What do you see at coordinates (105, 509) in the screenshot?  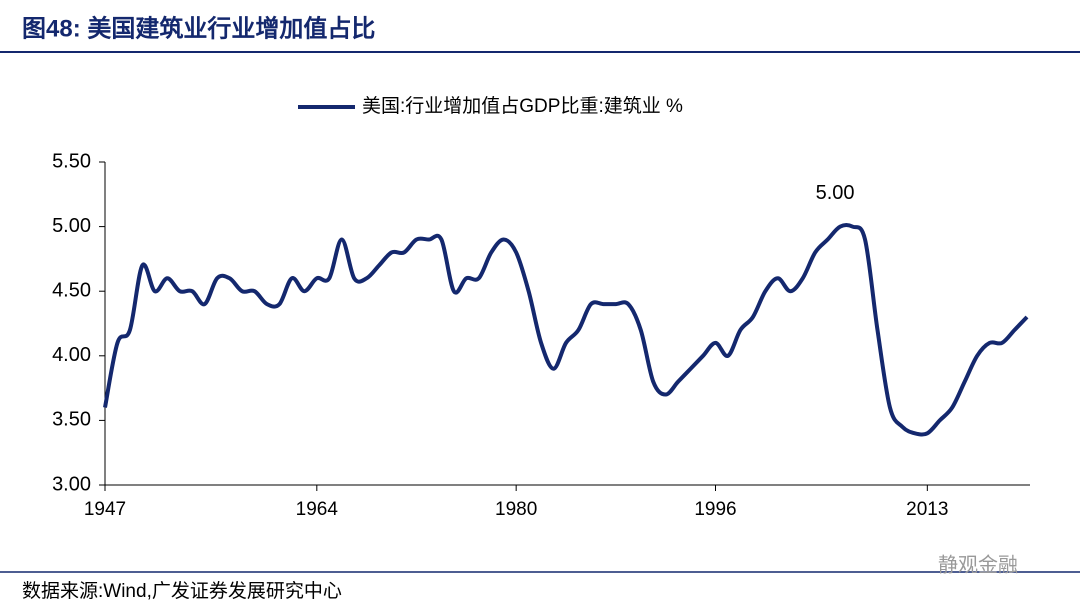 I see `x-tick-label: 1947` at bounding box center [105, 509].